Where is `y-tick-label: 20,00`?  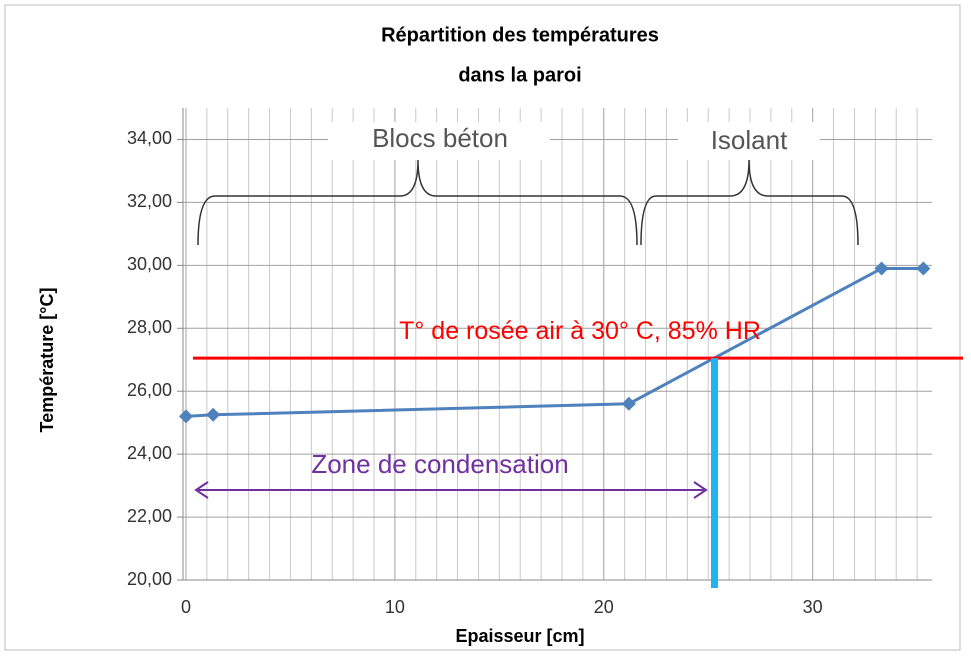 y-tick-label: 20,00 is located at coordinates (149, 579).